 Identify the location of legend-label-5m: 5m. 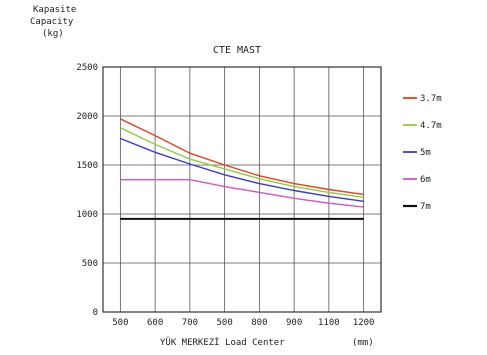
(425, 153).